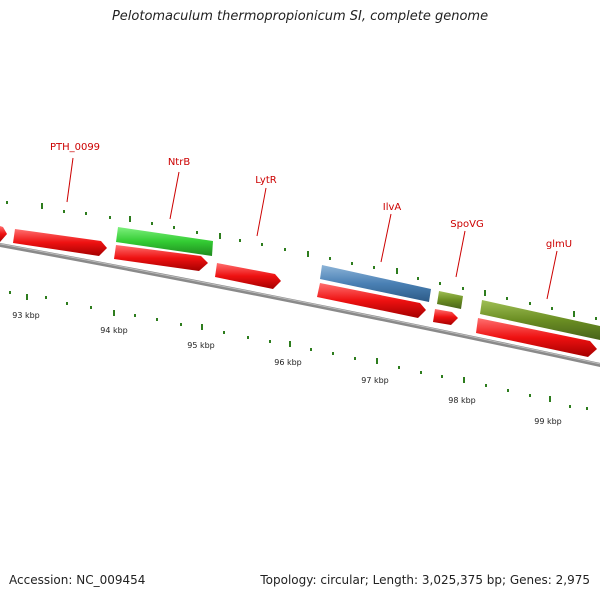 The height and width of the screenshot is (600, 600). Describe the element at coordinates (174, 195) in the screenshot. I see `leader-ntrb` at that location.